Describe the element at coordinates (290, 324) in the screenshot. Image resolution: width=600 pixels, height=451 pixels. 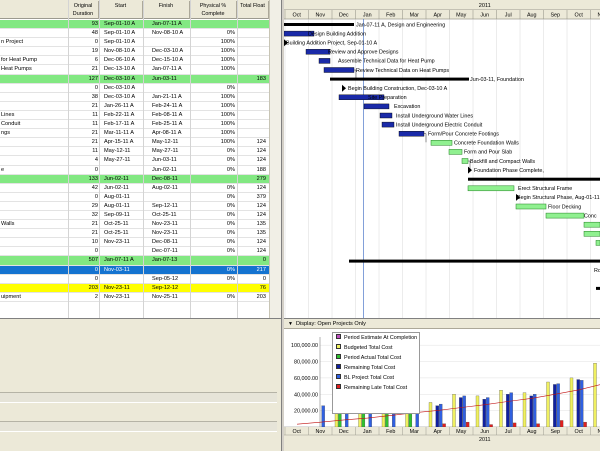
I see `panel-menu-icon: ▼` at that location.